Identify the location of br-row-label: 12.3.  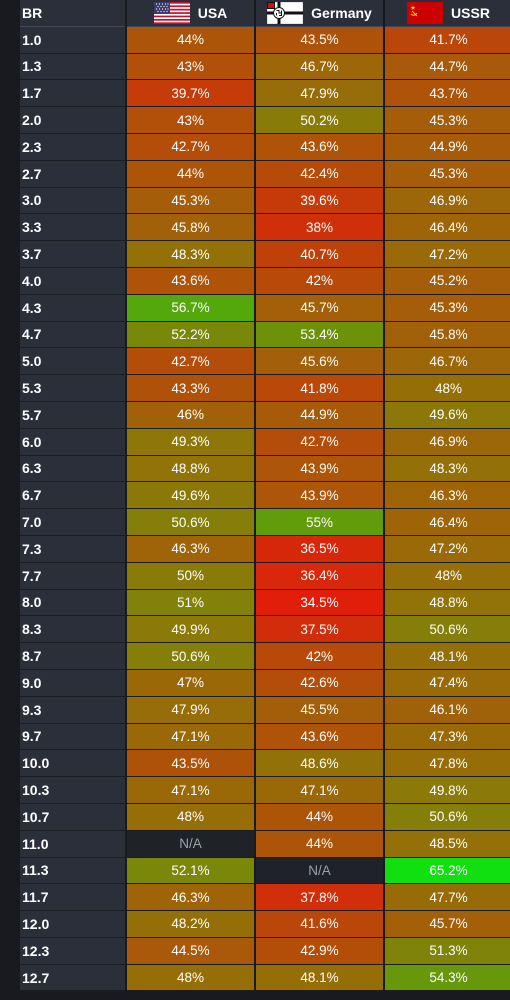
(72, 951).